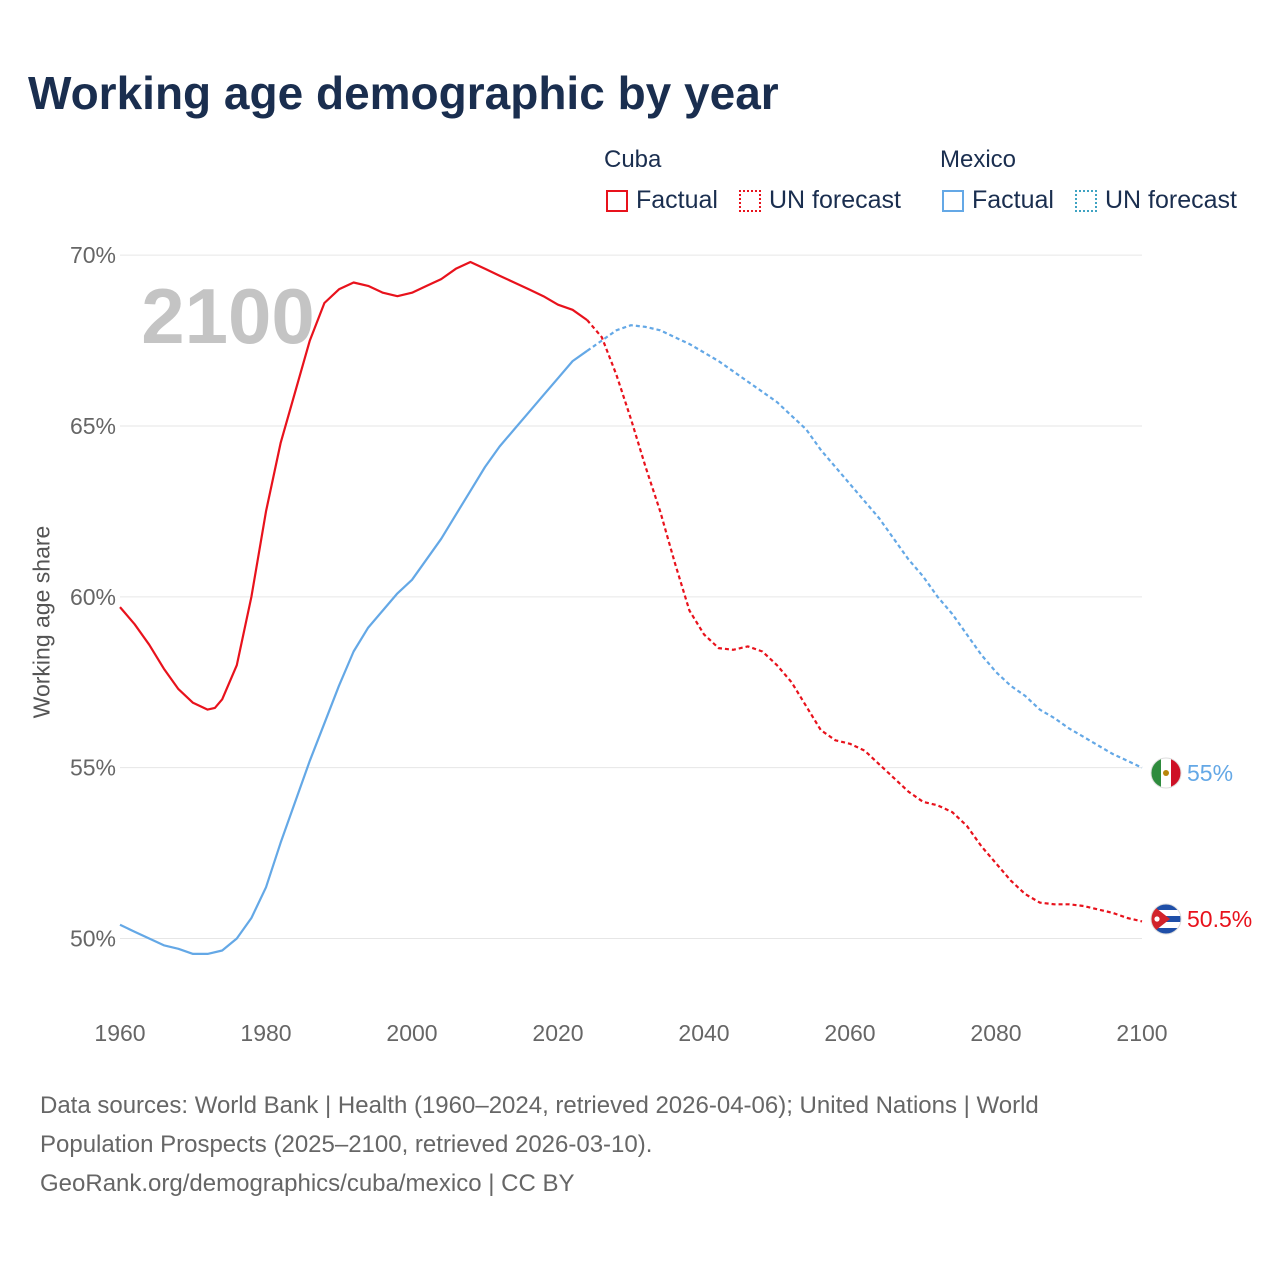 Image resolution: width=1280 pixels, height=1280 pixels. What do you see at coordinates (703, 1033) in the screenshot?
I see `x-tick-label: 2040` at bounding box center [703, 1033].